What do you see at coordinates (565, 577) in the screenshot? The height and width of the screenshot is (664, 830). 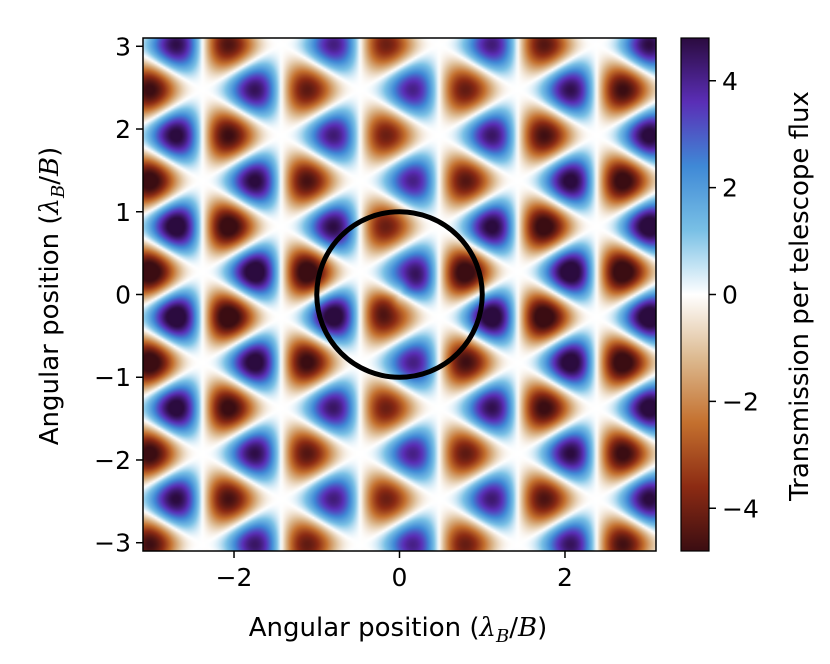 I see `x-tick-label: 2` at bounding box center [565, 577].